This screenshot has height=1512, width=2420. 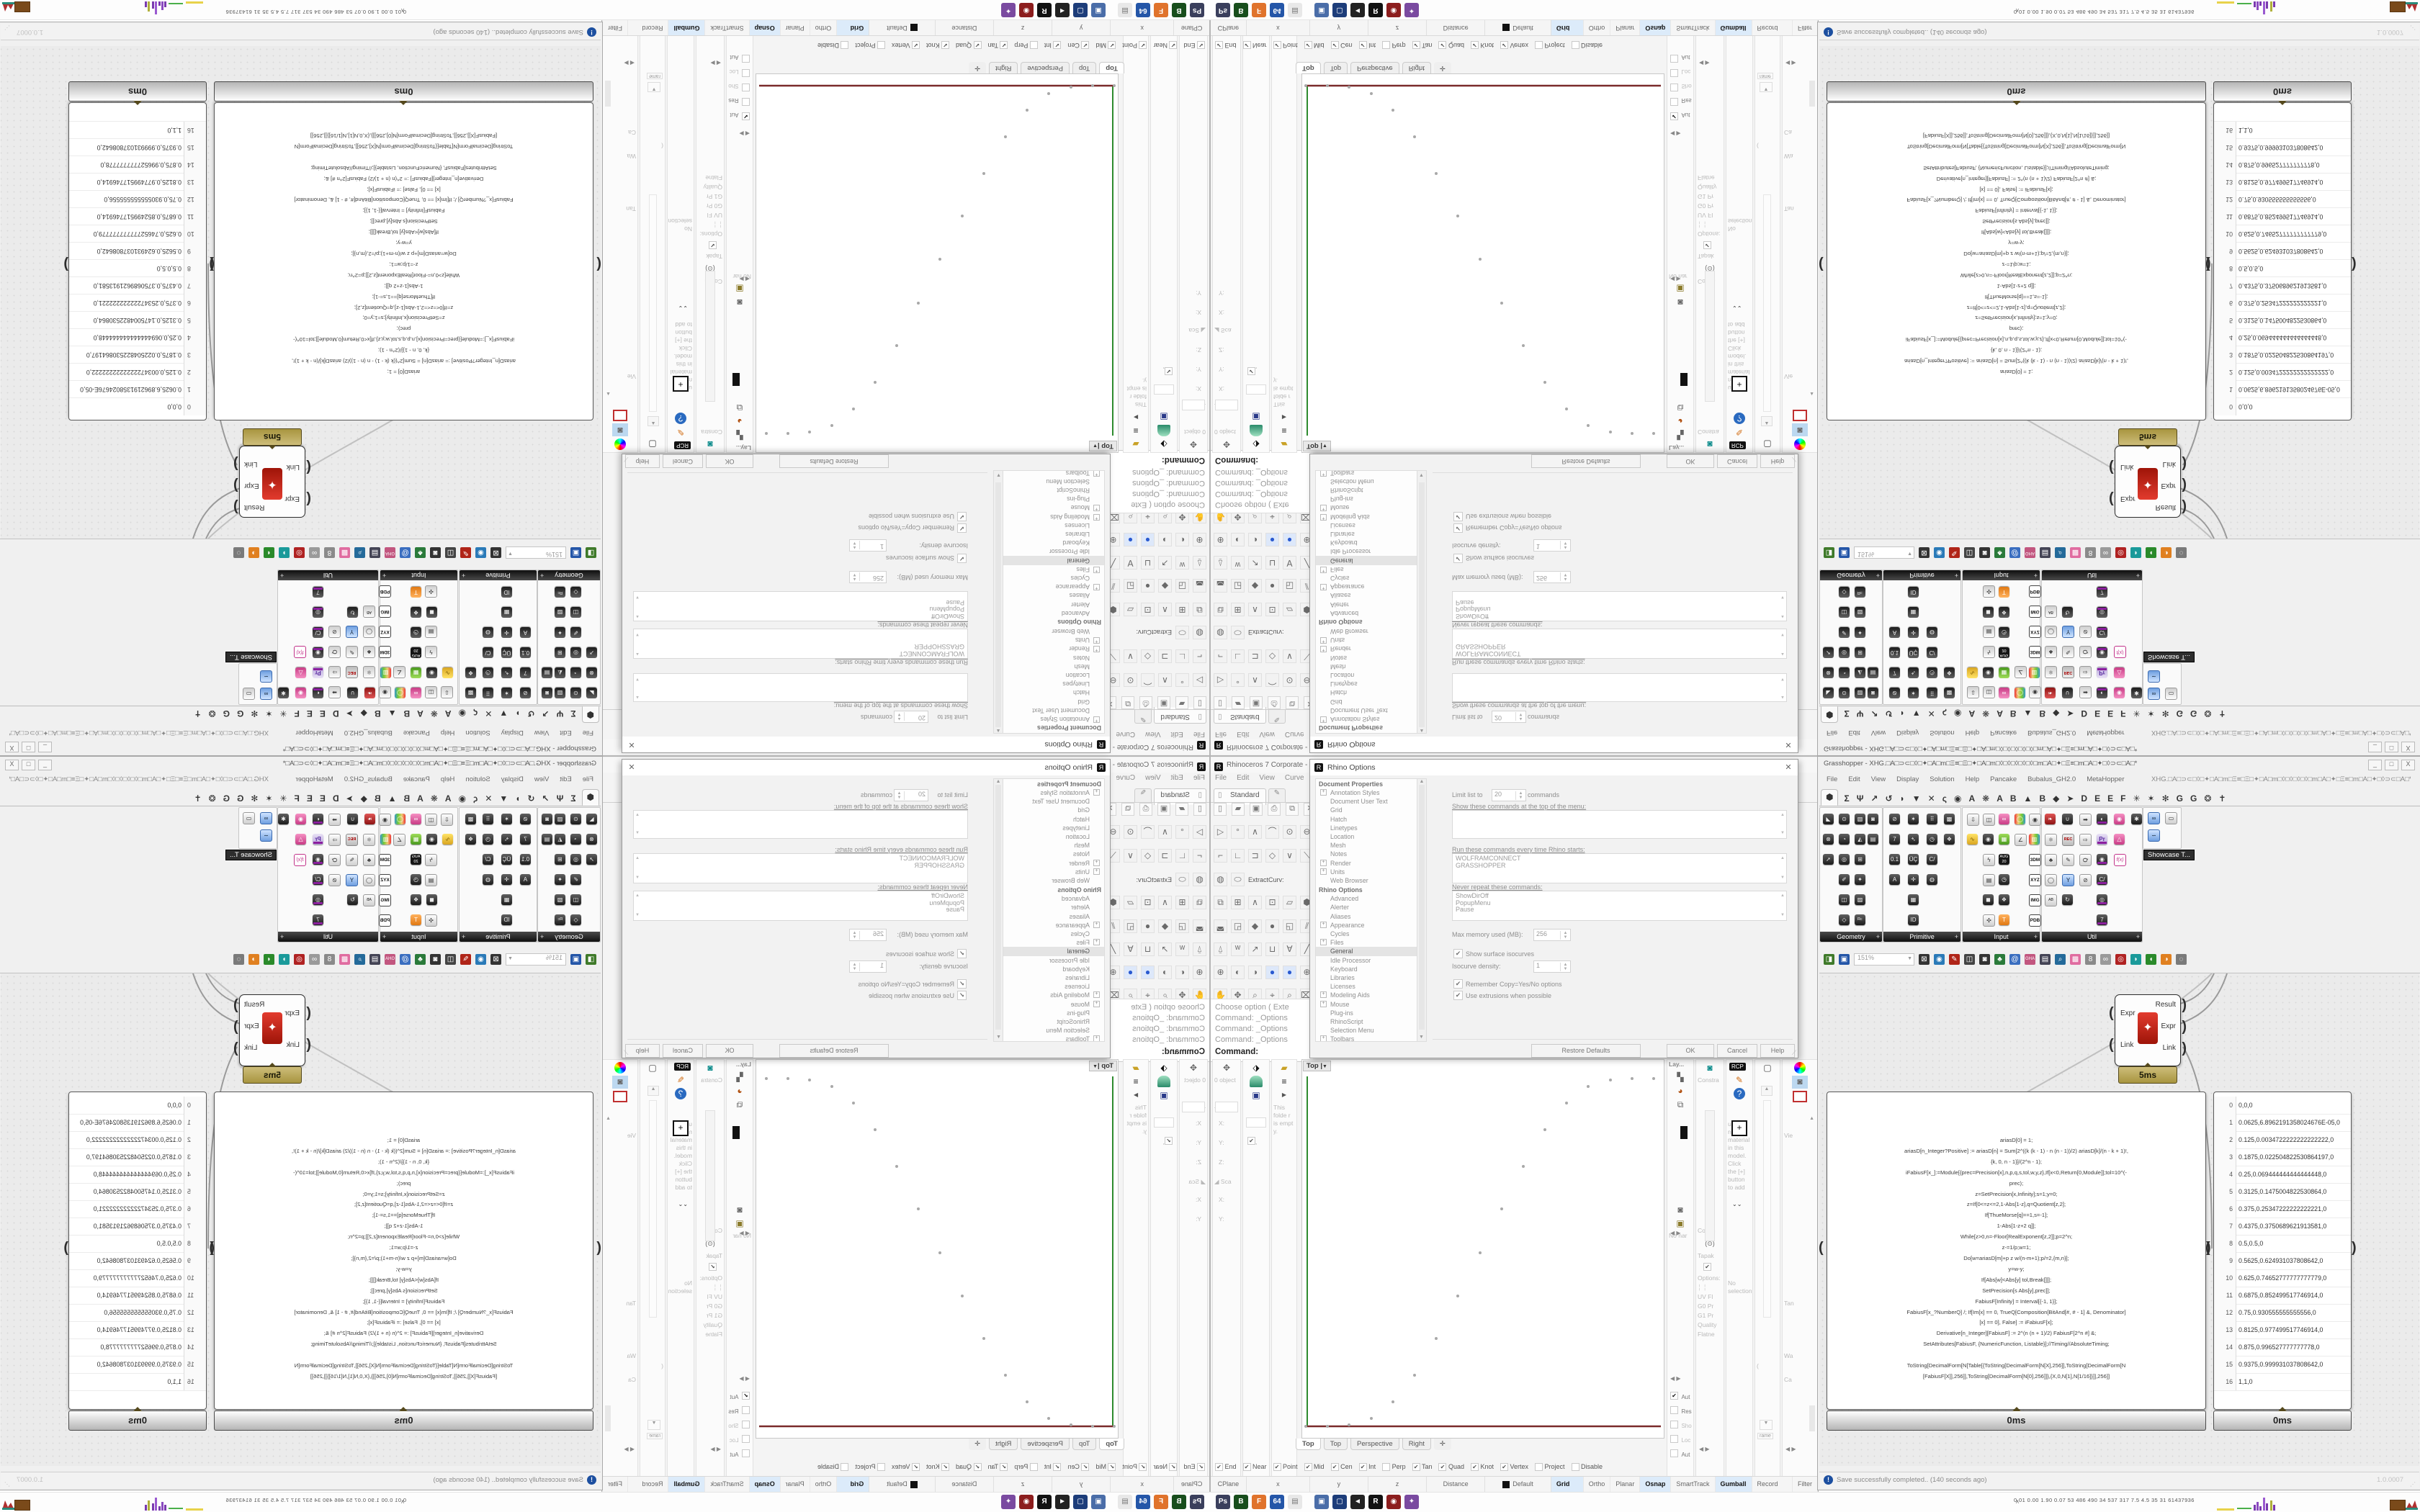 I want to click on component-icon: ✣, so click(x=431, y=591).